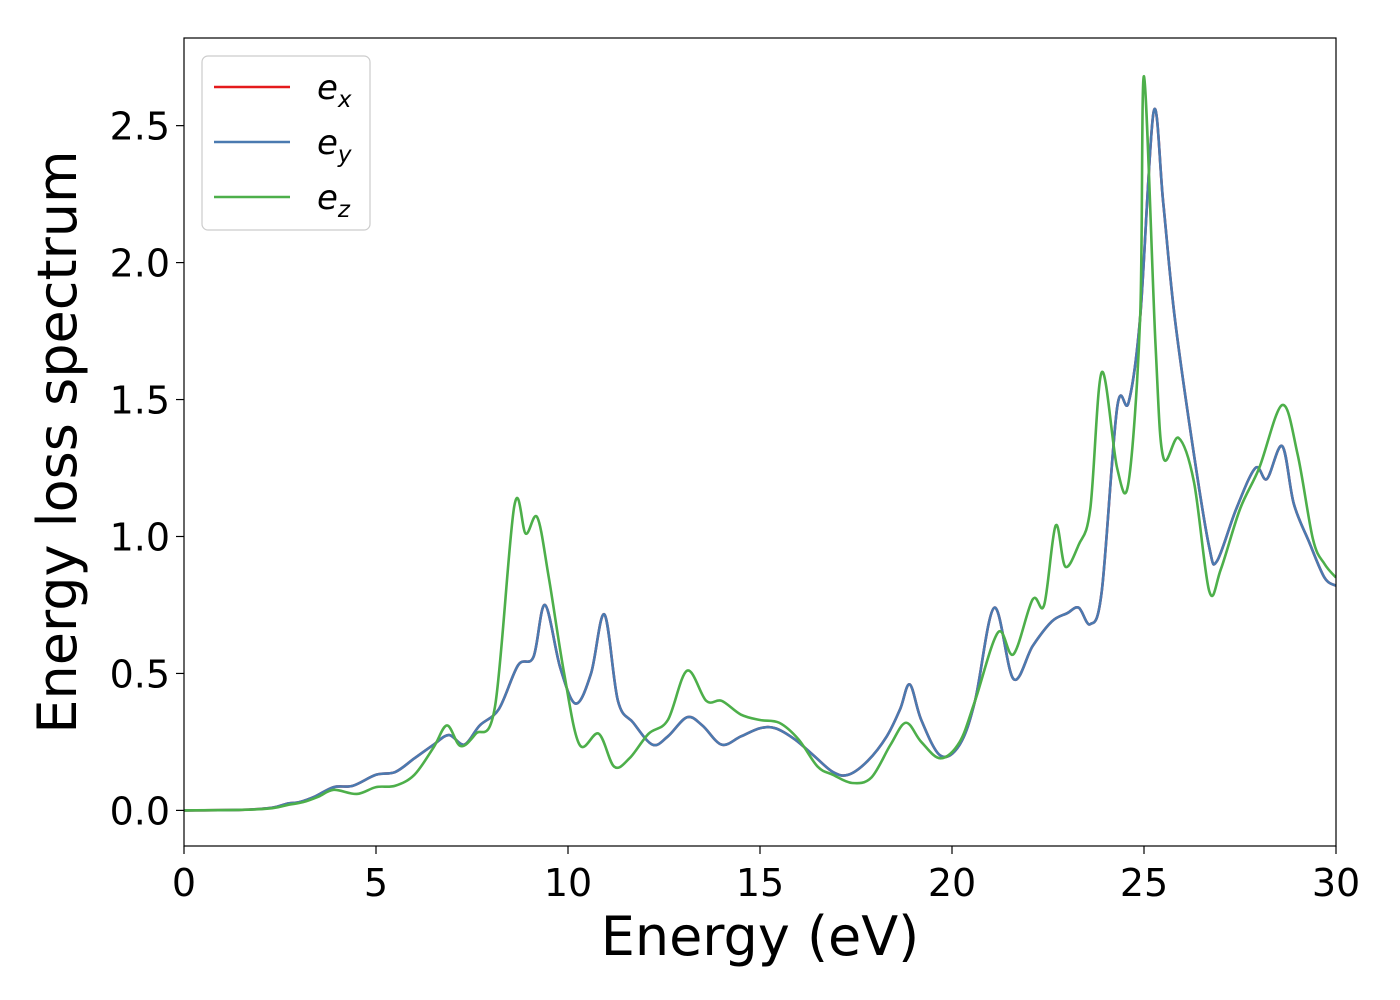  I want to click on legend: ex ey ez, so click(286, 143).